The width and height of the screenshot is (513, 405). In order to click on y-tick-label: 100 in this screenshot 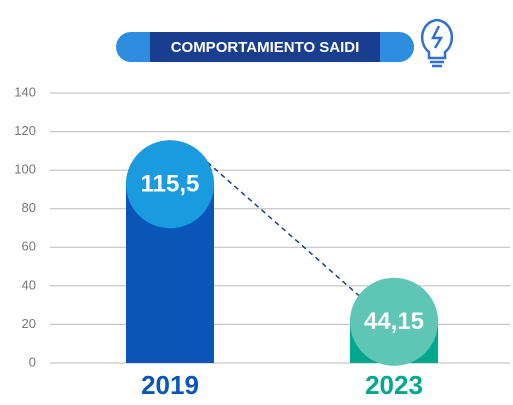, I will do `click(25, 169)`.